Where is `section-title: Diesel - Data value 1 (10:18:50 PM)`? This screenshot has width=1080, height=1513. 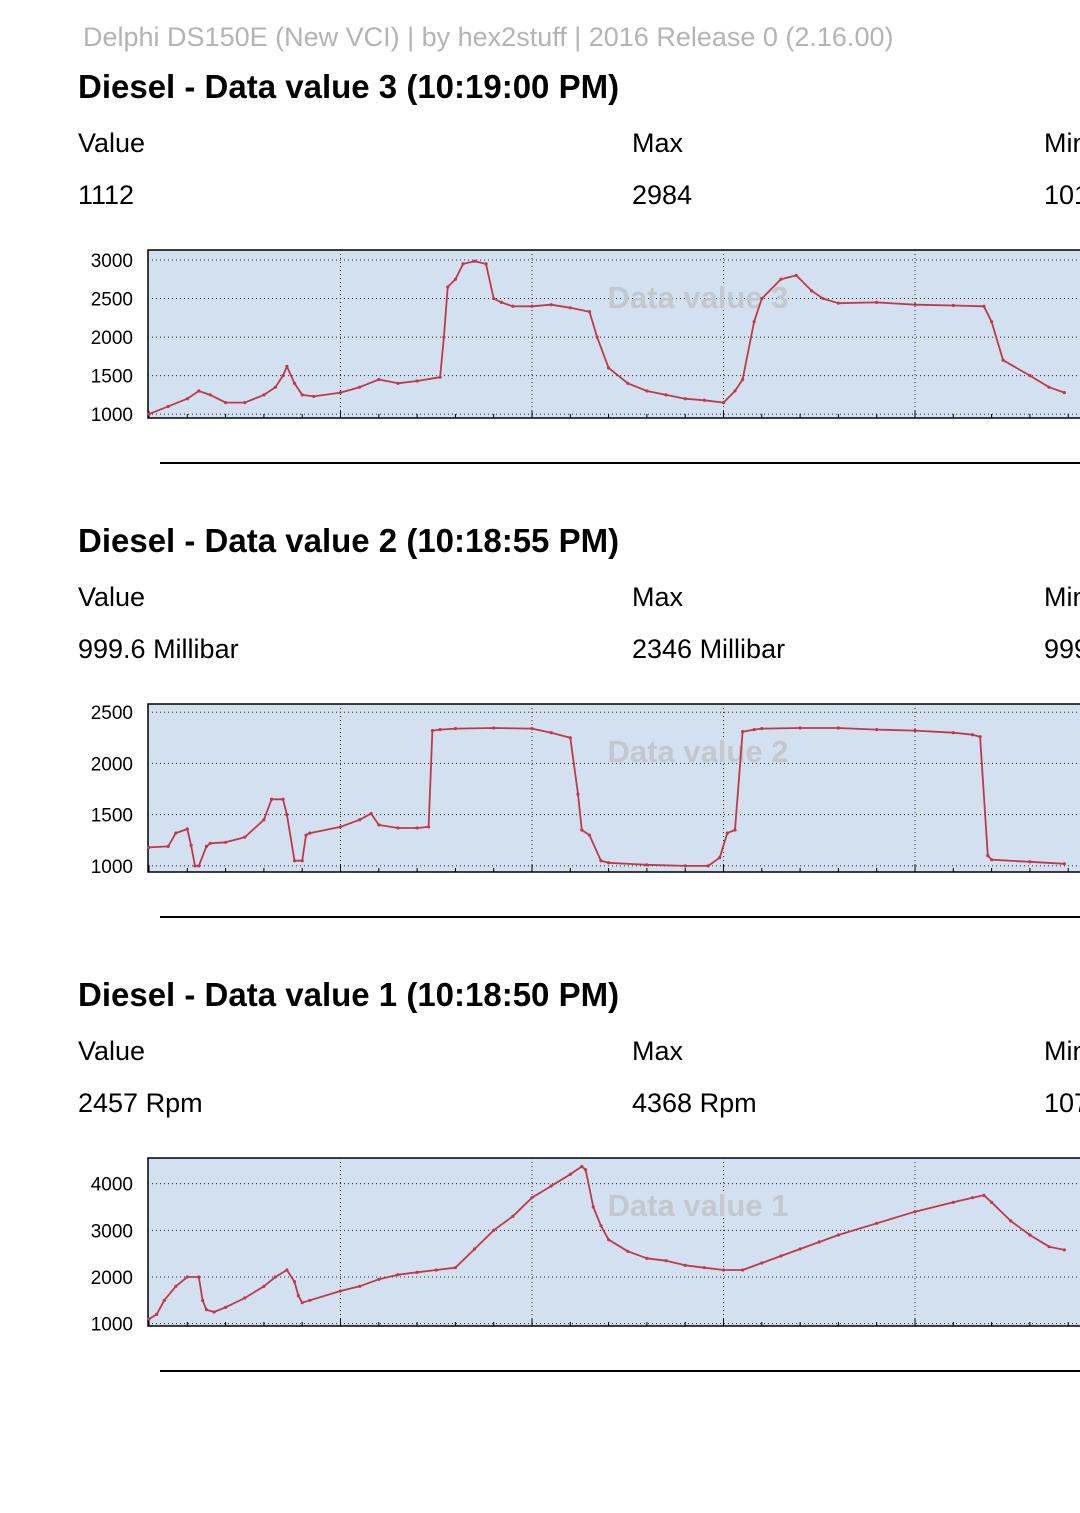
section-title: Diesel - Data value 1 (10:18:50 PM) is located at coordinates (349, 994).